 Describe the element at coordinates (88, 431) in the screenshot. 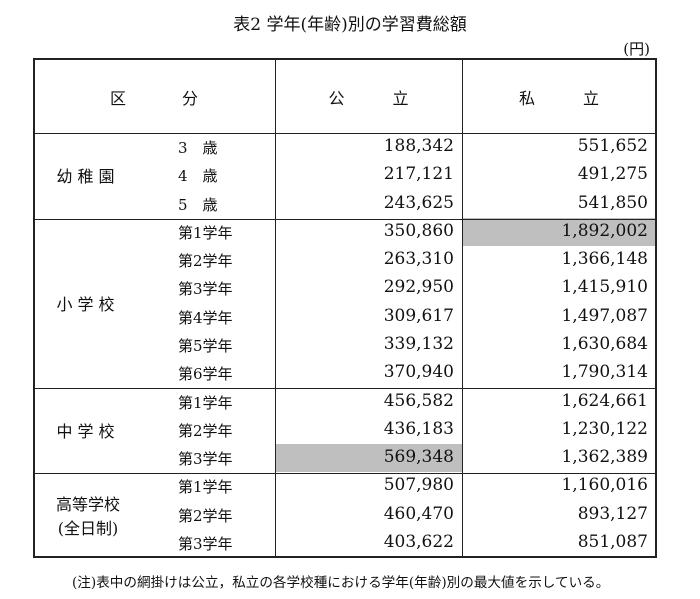

I see `group-label: 中学校` at that location.